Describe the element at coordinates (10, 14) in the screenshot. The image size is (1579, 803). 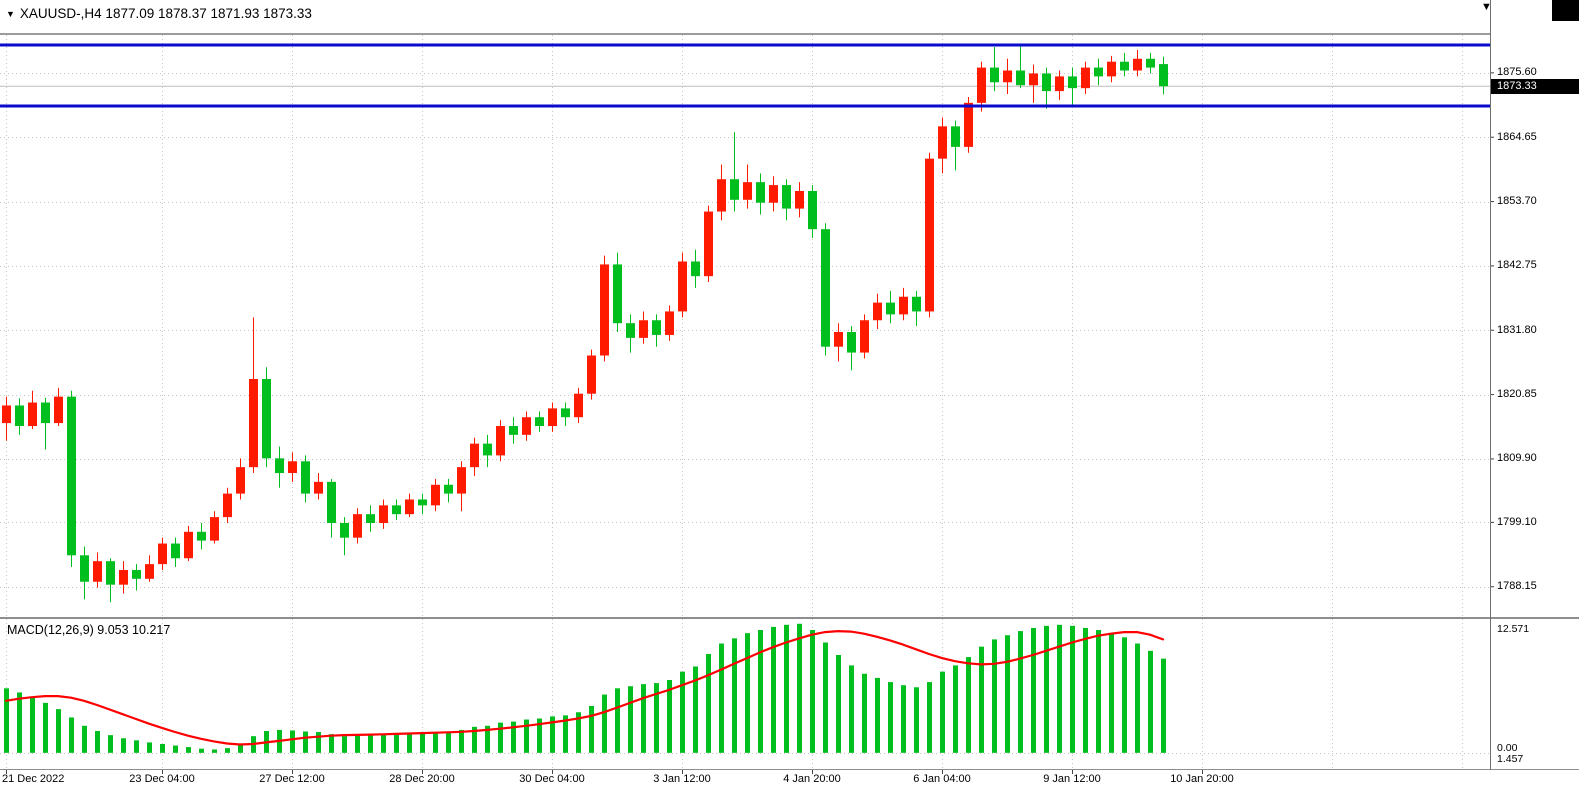
I see `chart-menu-triangle-icon: ▼` at that location.